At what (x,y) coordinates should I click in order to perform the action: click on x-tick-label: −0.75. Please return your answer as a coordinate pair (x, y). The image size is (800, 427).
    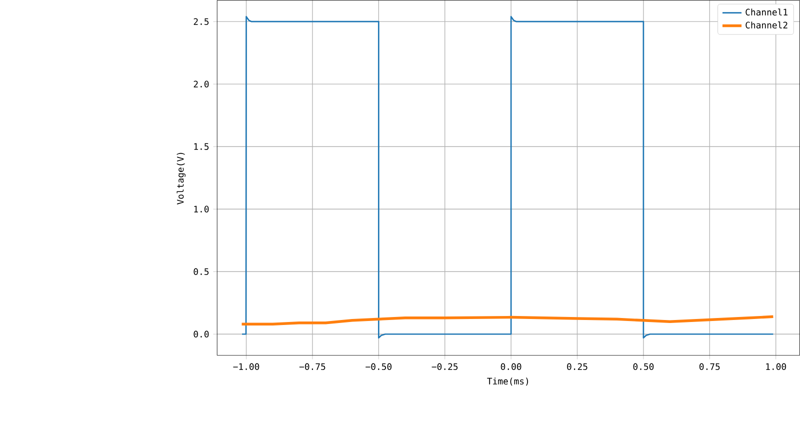
    Looking at the image, I should click on (312, 366).